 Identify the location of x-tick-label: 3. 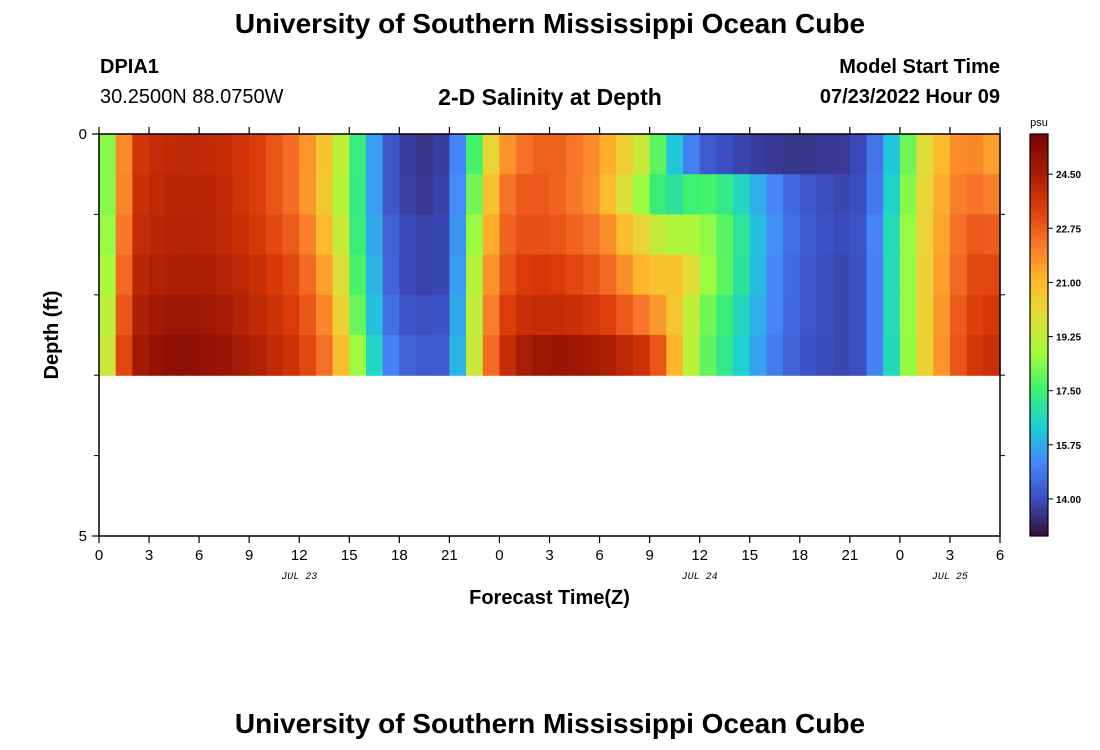
(149, 555).